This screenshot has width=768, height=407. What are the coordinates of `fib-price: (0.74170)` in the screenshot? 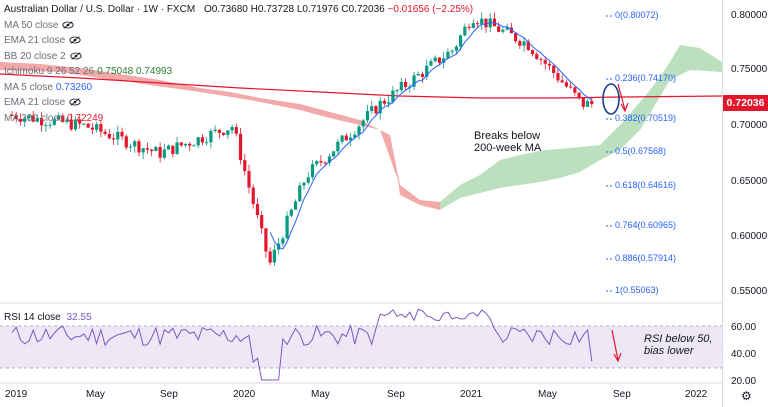 It's located at (657, 78).